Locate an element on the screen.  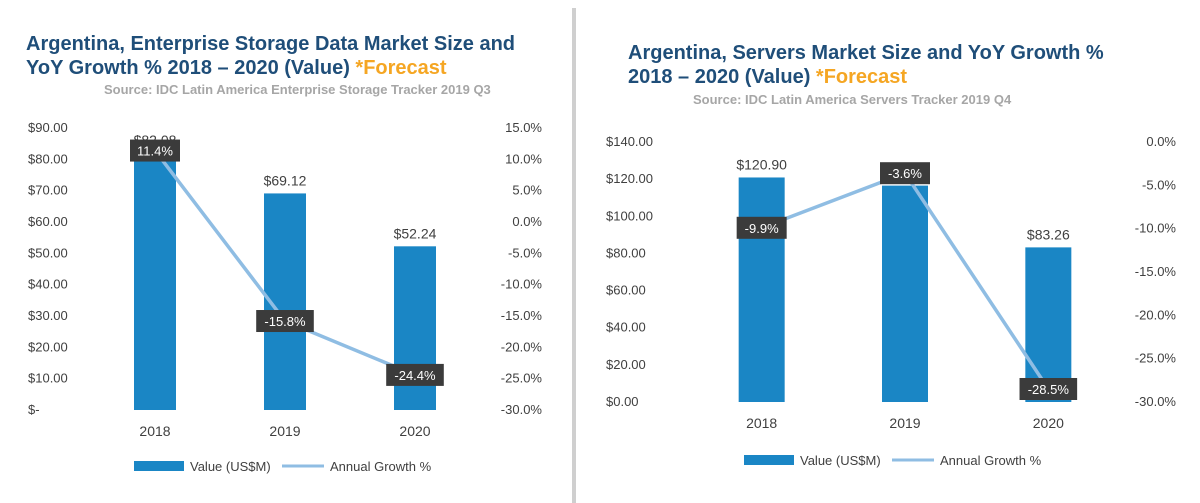
right-y2-tick: -25.0% is located at coordinates (1156, 358).